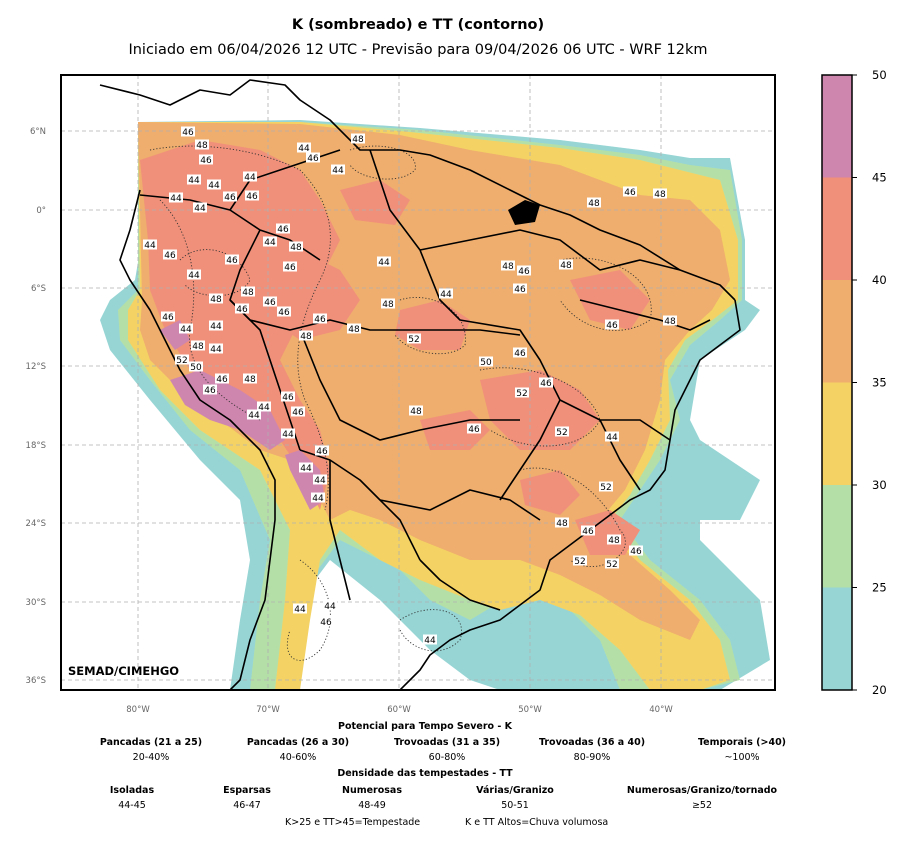 The width and height of the screenshot is (909, 849). I want to click on lat-tick-label: 6°N, so click(38, 132).